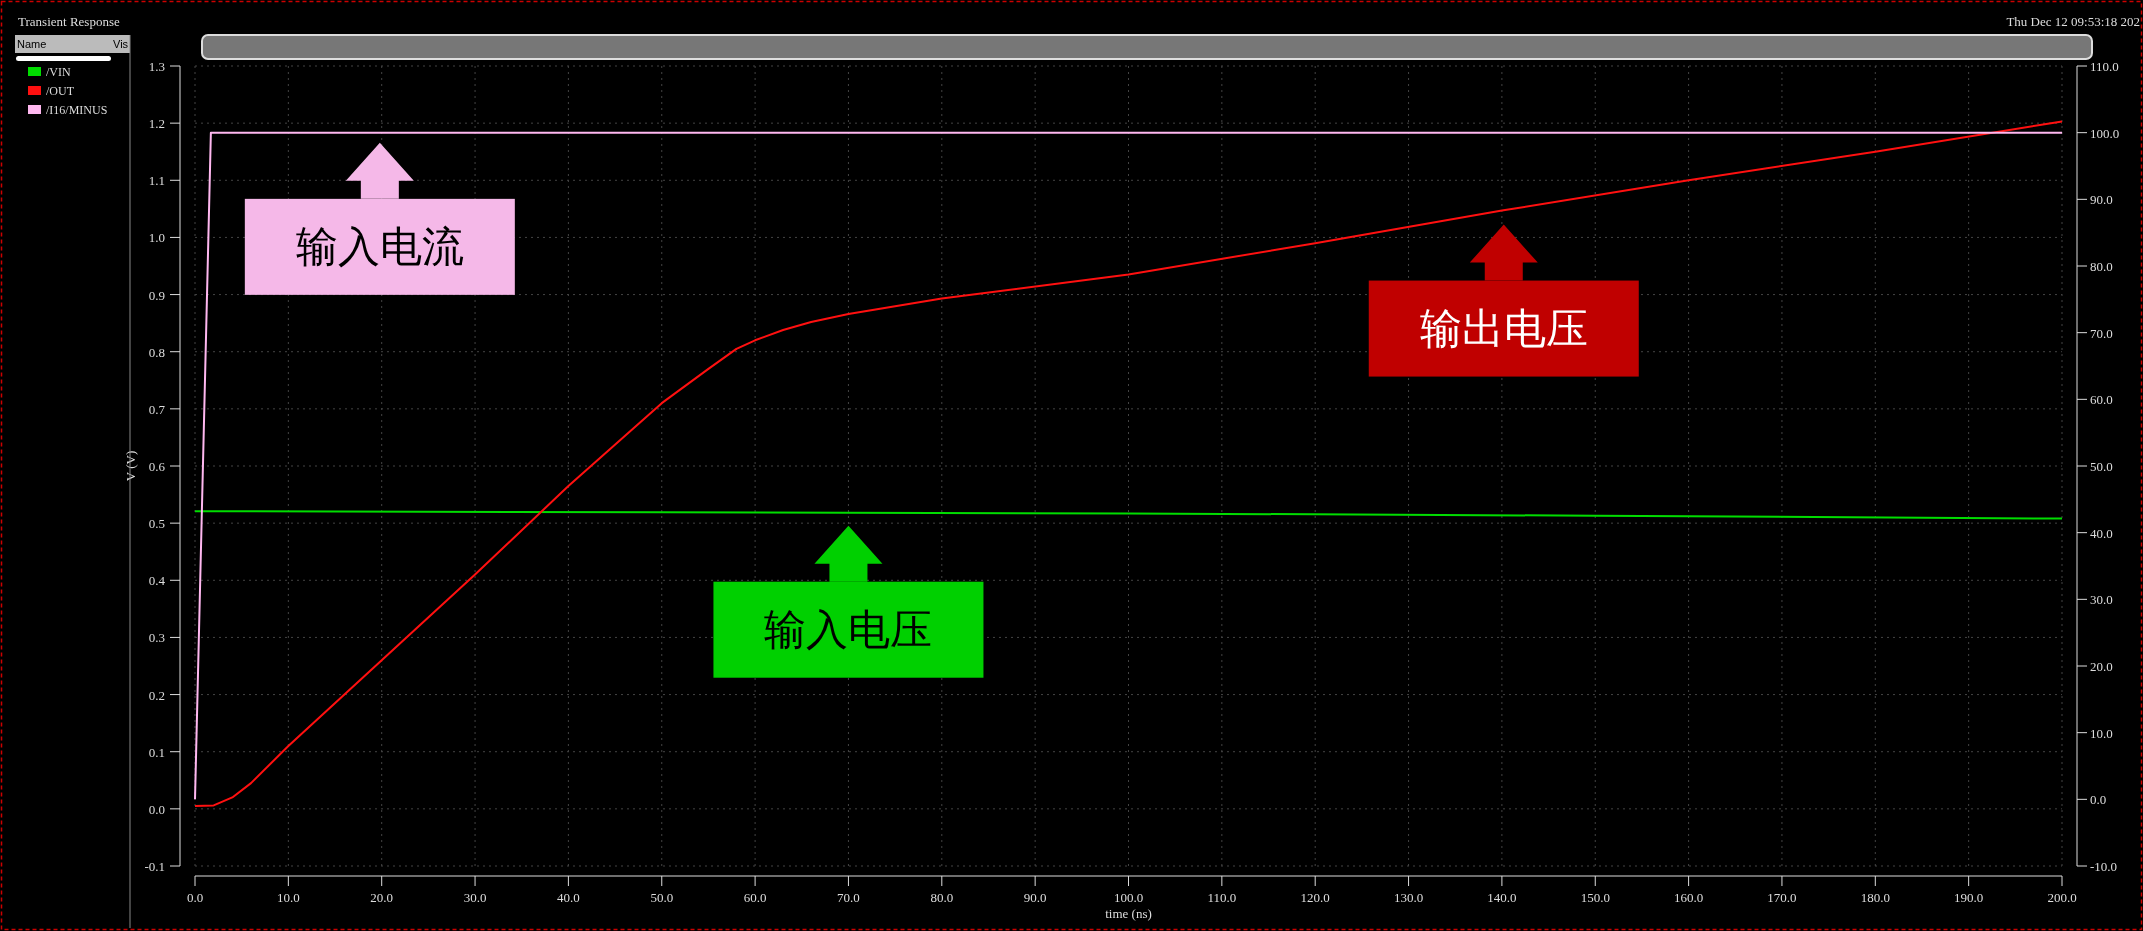  I want to click on x-tick-label: 100.0, so click(1128, 897).